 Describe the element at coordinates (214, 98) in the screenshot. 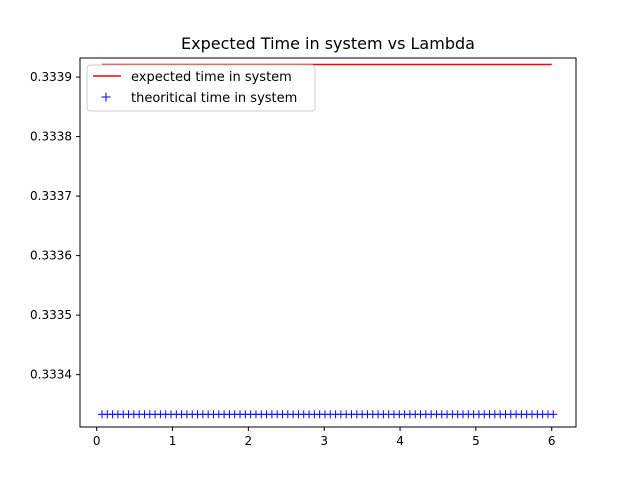

I see `legend-label-theoretical: theoritical time in system` at that location.